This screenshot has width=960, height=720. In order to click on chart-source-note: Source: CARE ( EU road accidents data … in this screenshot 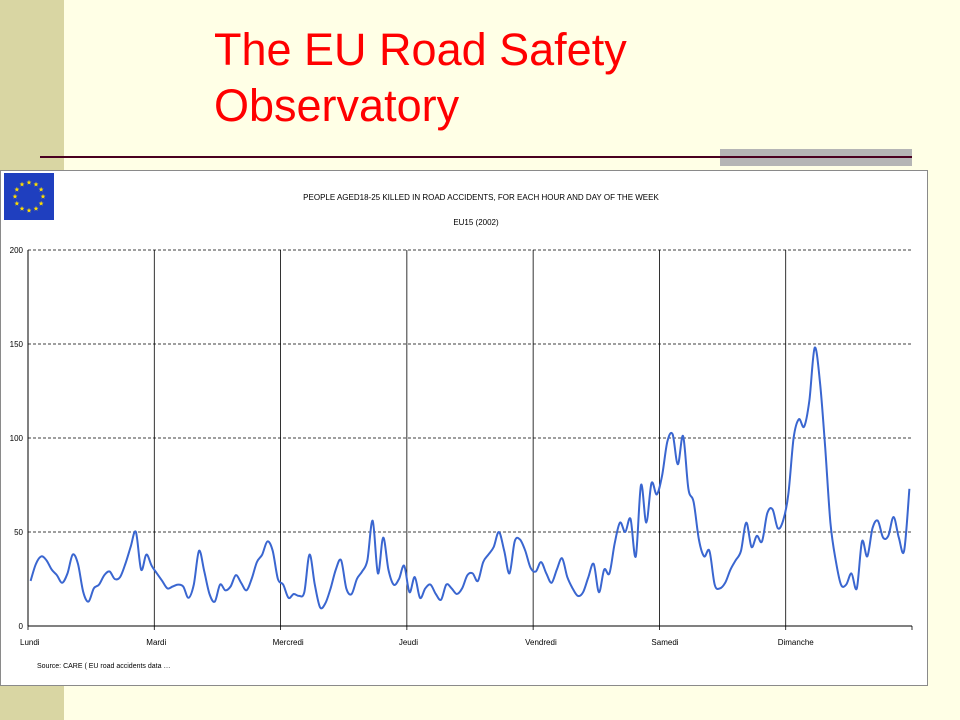, I will do `click(103, 666)`.